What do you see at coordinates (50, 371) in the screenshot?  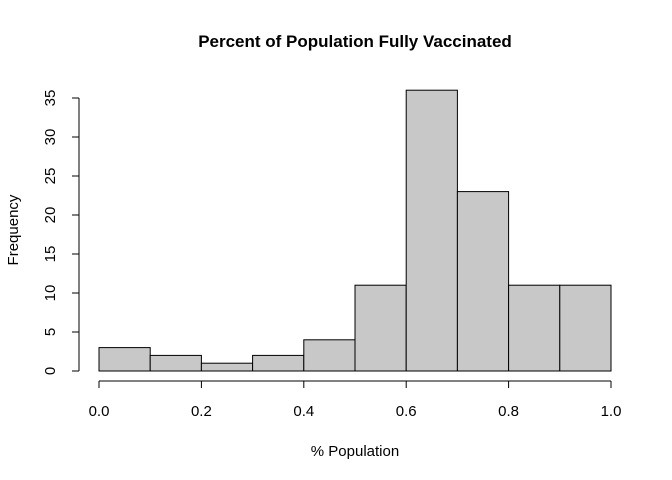 I see `y-tick-label: 0` at bounding box center [50, 371].